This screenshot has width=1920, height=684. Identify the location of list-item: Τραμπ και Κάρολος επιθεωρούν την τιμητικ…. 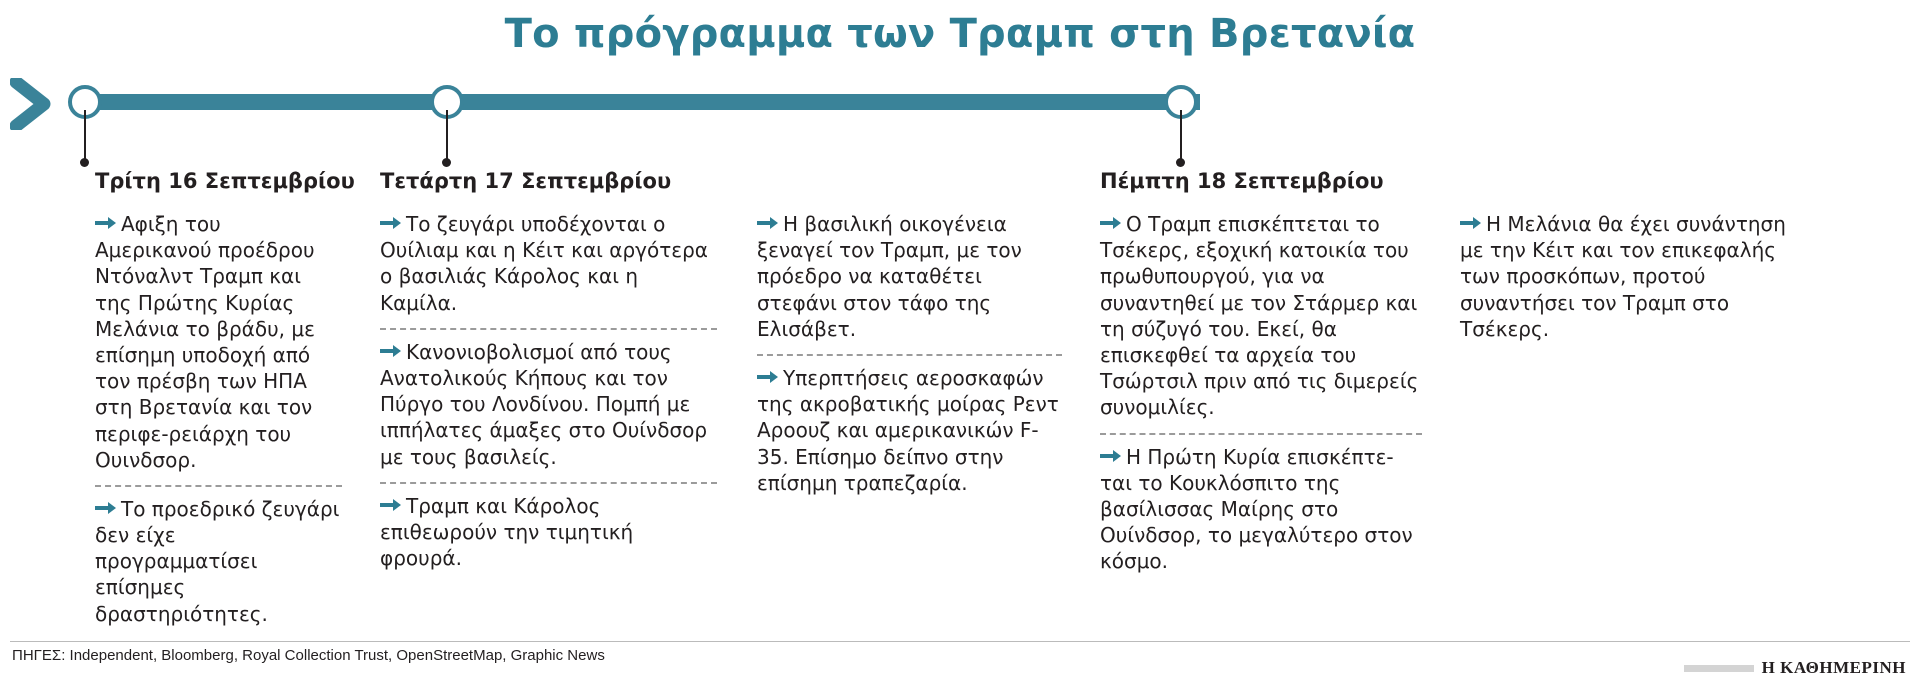
(548, 535).